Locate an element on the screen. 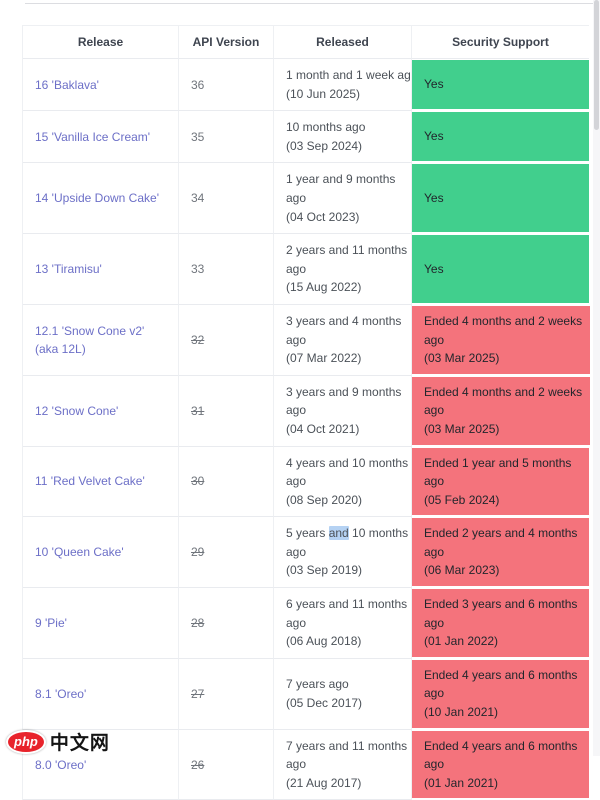 This screenshot has width=600, height=800. api-version-value: 34 is located at coordinates (198, 198).